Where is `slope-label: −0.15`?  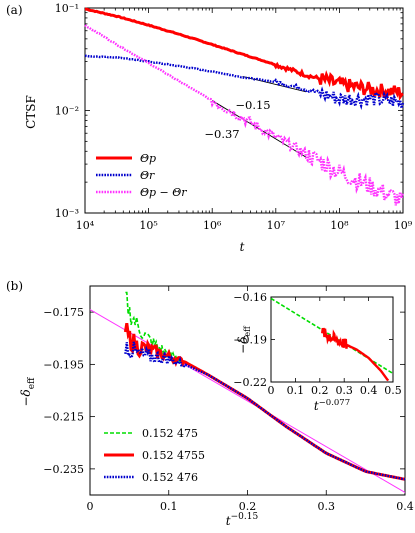
slope-label: −0.15 is located at coordinates (252, 105).